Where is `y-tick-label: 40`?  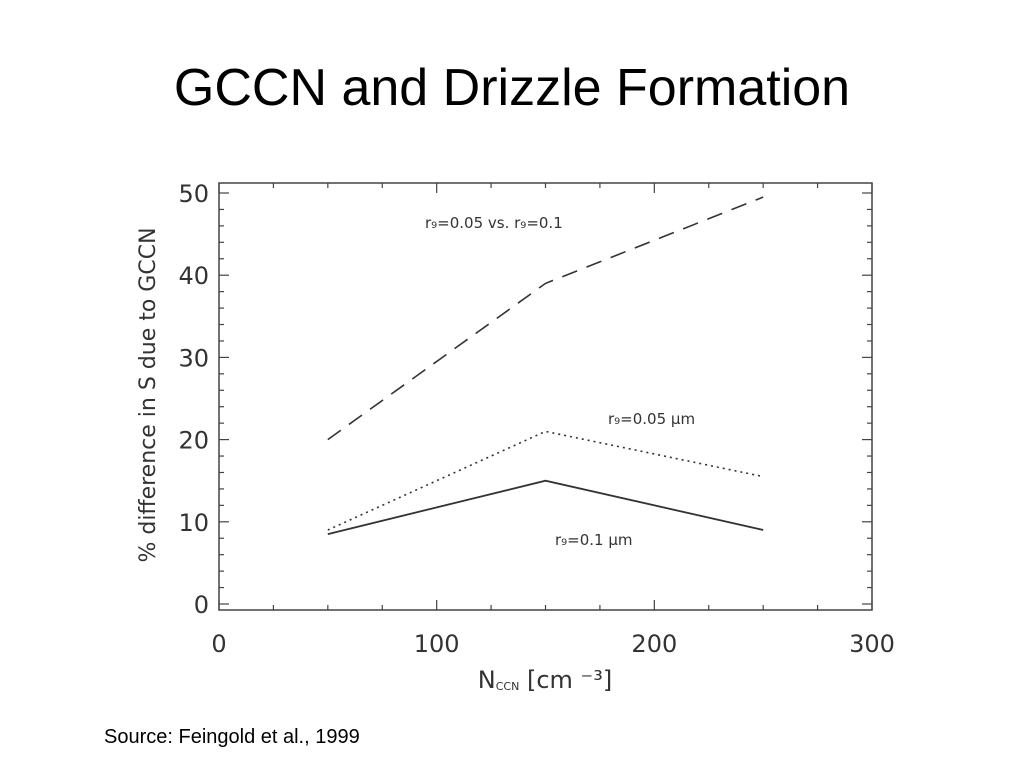
y-tick-label: 40 is located at coordinates (193, 276).